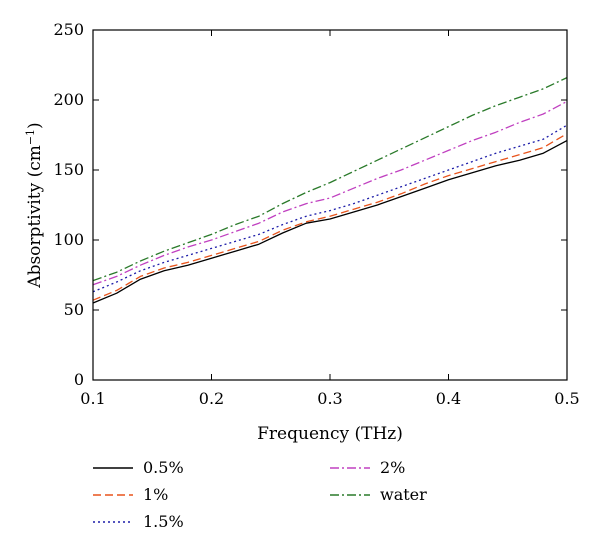 The width and height of the screenshot is (600, 550). What do you see at coordinates (68, 239) in the screenshot?
I see `y-tick-label-2: 100` at bounding box center [68, 239].